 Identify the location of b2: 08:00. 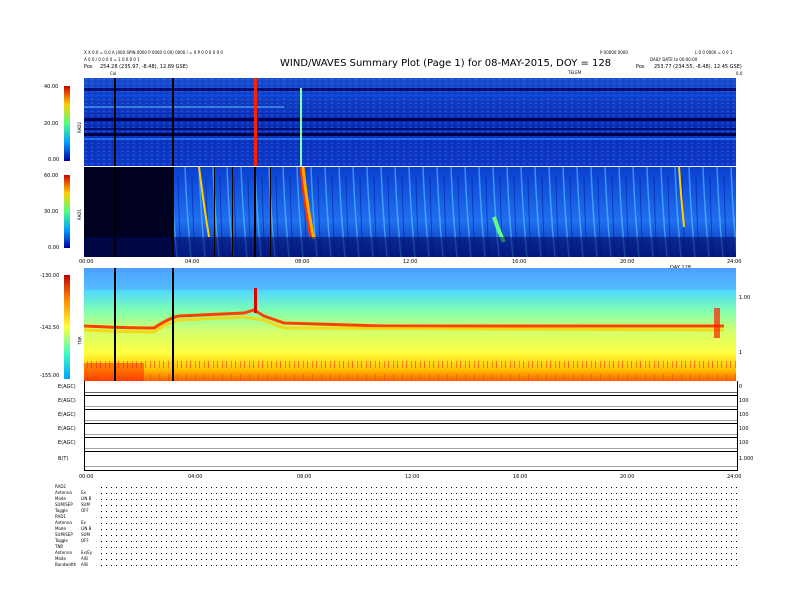
(304, 477).